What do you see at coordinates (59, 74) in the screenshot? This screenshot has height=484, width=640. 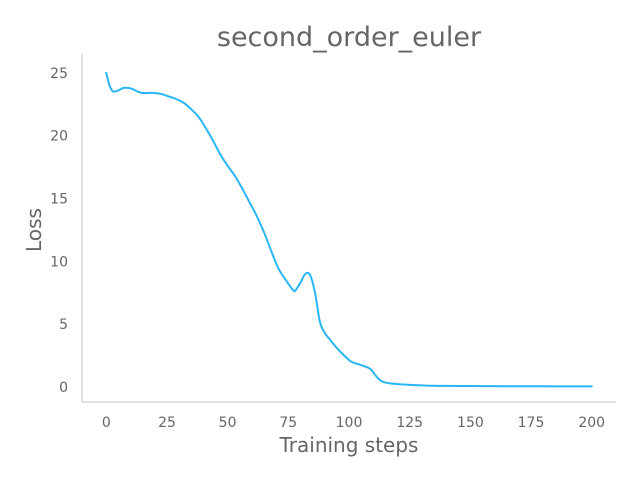 I see `y-tick-label: 25` at bounding box center [59, 74].